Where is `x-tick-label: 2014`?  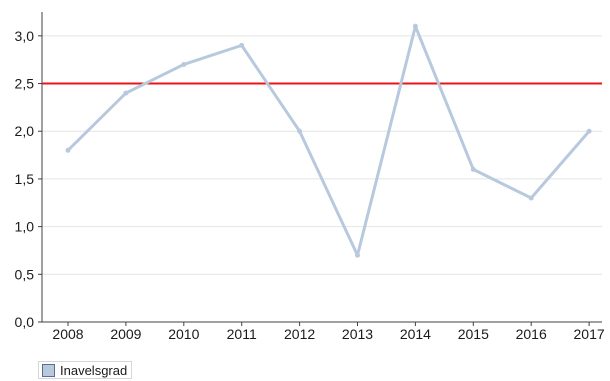
x-tick-label: 2014 is located at coordinates (415, 334).